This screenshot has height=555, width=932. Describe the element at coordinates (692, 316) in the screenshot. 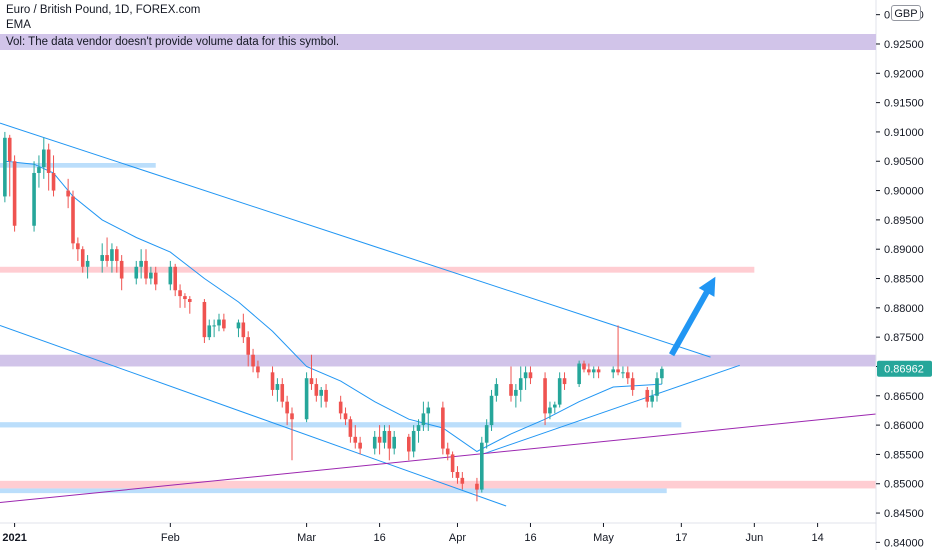

I see `up-arrow-icon` at that location.